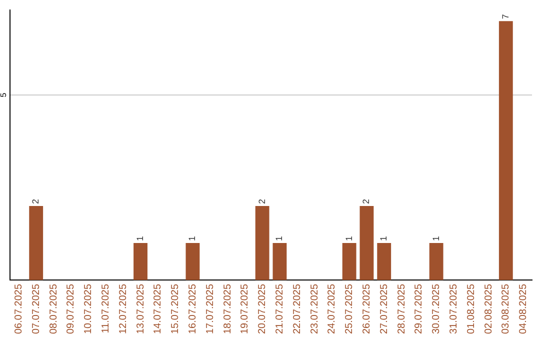  What do you see at coordinates (280, 309) in the screenshot?
I see `x-tick-label: 21.07.2025` at bounding box center [280, 309].